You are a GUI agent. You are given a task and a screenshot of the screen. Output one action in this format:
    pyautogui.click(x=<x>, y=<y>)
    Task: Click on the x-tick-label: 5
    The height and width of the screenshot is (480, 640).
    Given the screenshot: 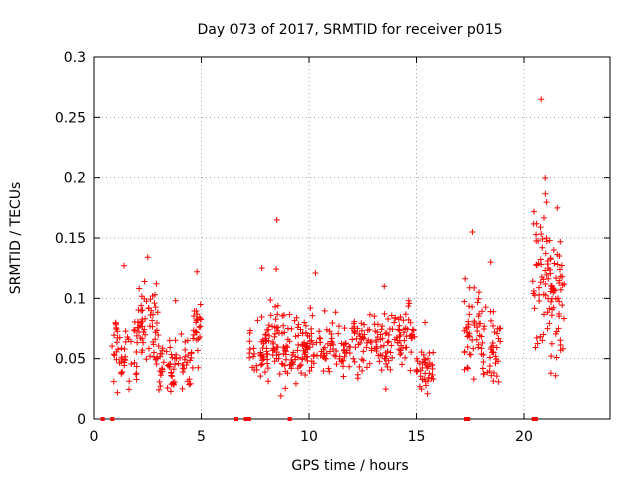 What is the action you would take?
    pyautogui.click(x=201, y=437)
    